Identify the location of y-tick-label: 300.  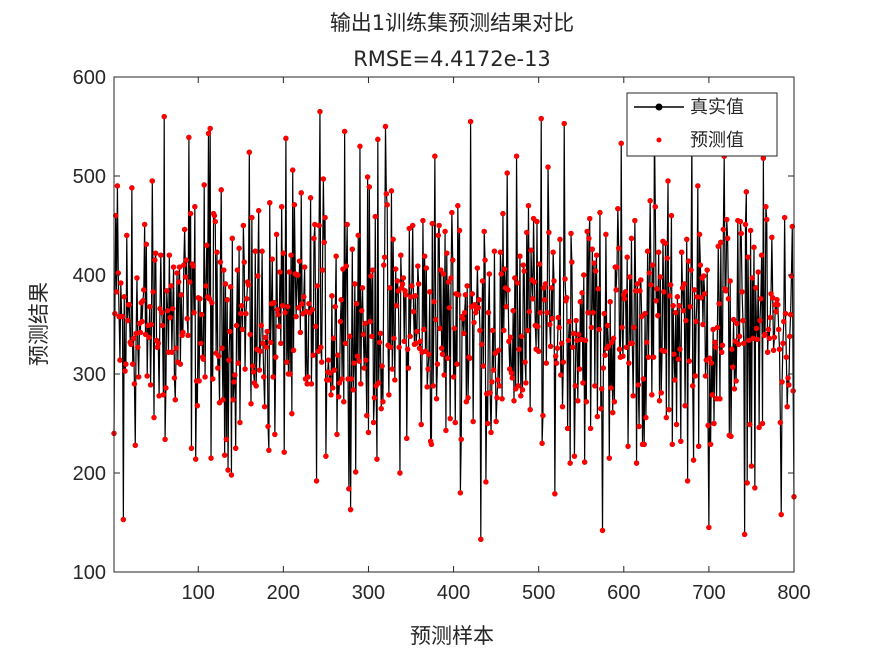
(89, 375).